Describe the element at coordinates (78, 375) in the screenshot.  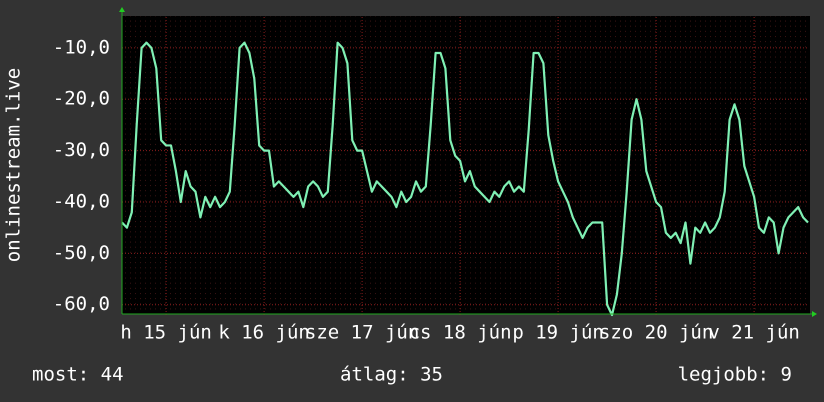
I see `stat-current: most: 44` at that location.